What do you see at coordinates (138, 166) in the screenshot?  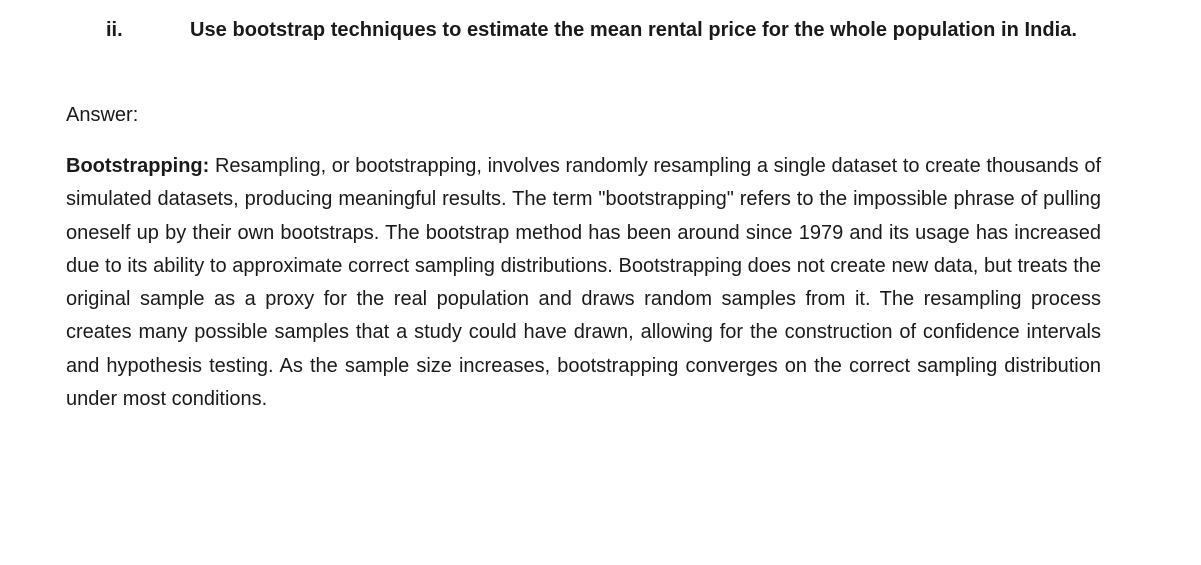 I see `answer-term: Bootstrapping:` at bounding box center [138, 166].